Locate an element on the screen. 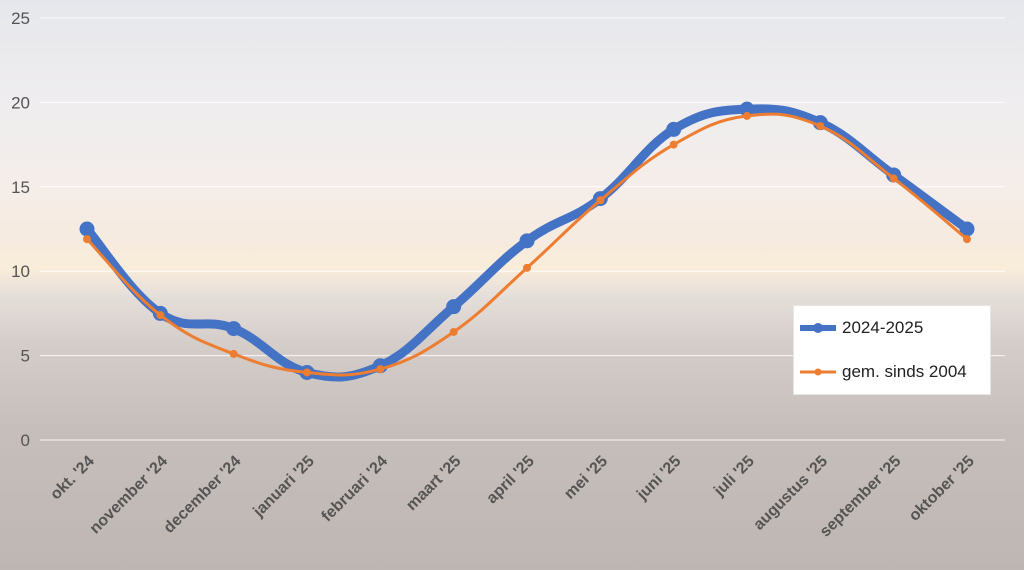 This screenshot has height=570, width=1024. x-tick-label: okt. '24 is located at coordinates (72, 478).